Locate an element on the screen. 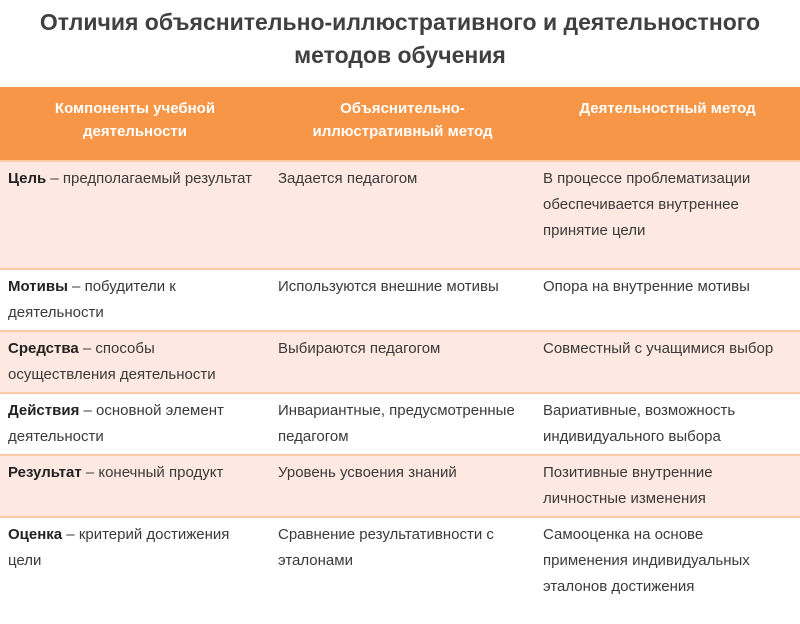  explanatory-cell: Задается педагогом is located at coordinates (402, 214).